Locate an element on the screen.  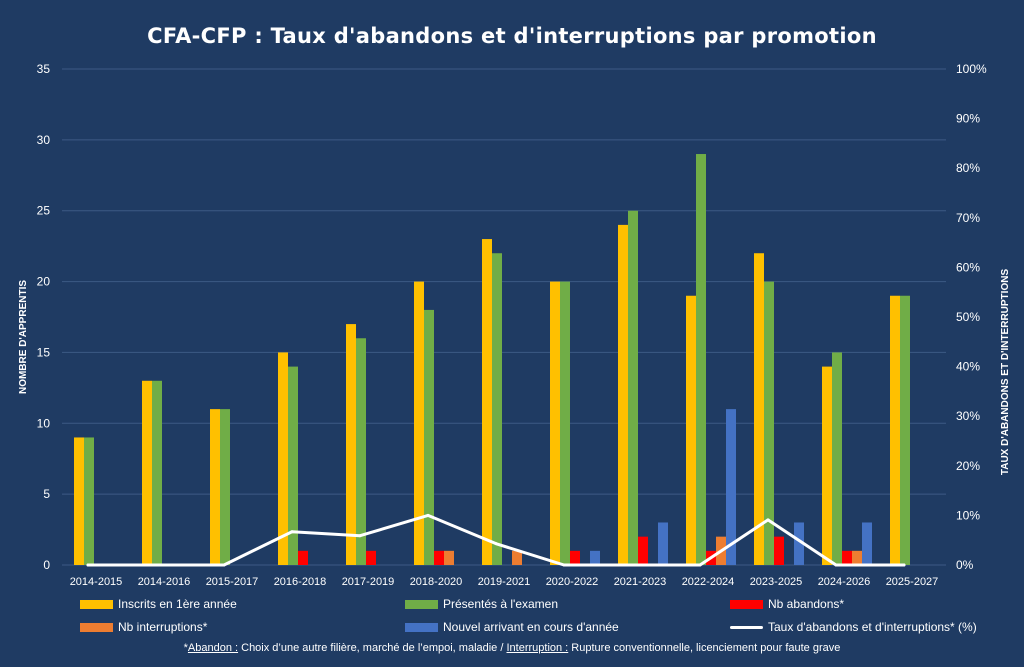
y2-tick-label: 20% is located at coordinates (968, 466).